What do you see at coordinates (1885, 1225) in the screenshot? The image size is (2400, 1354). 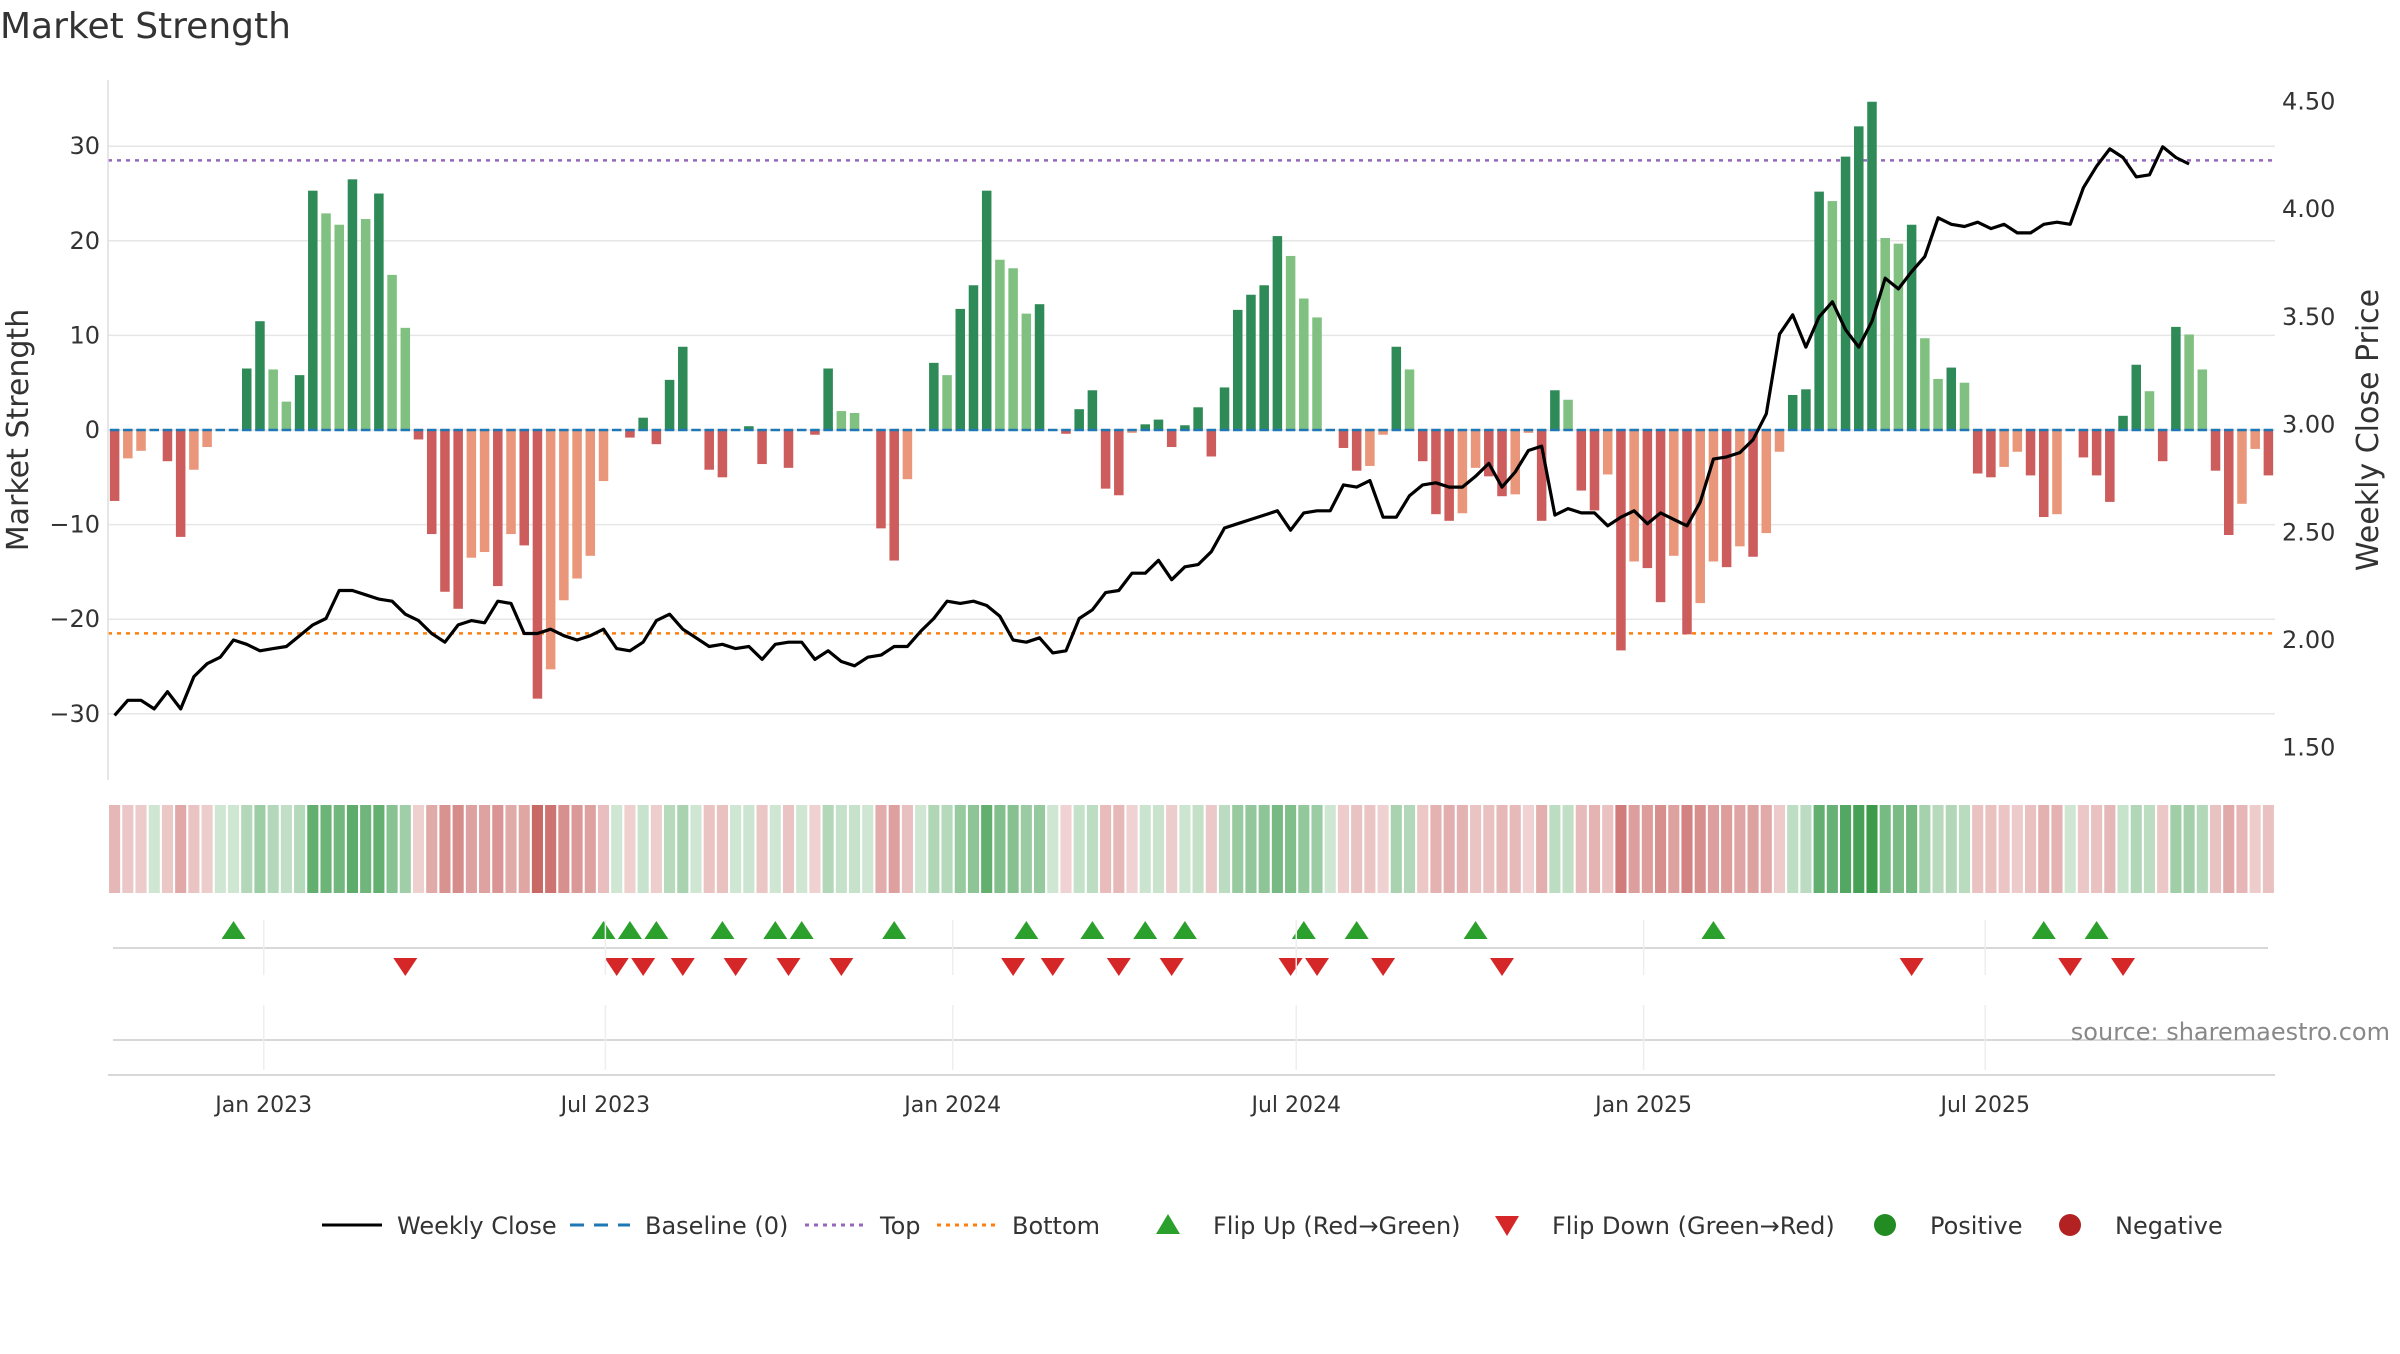 I see `legend-dot-icon` at bounding box center [1885, 1225].